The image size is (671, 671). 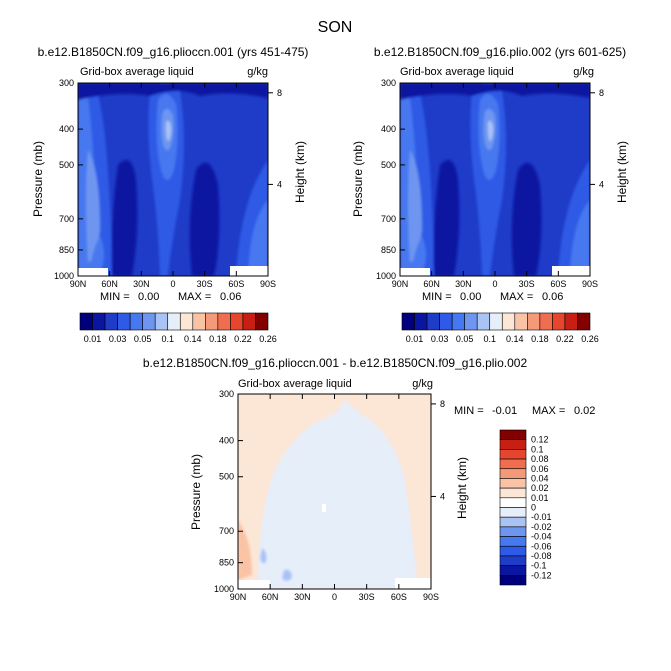 I want to click on panel-2-field-boundary, so click(x=419, y=254).